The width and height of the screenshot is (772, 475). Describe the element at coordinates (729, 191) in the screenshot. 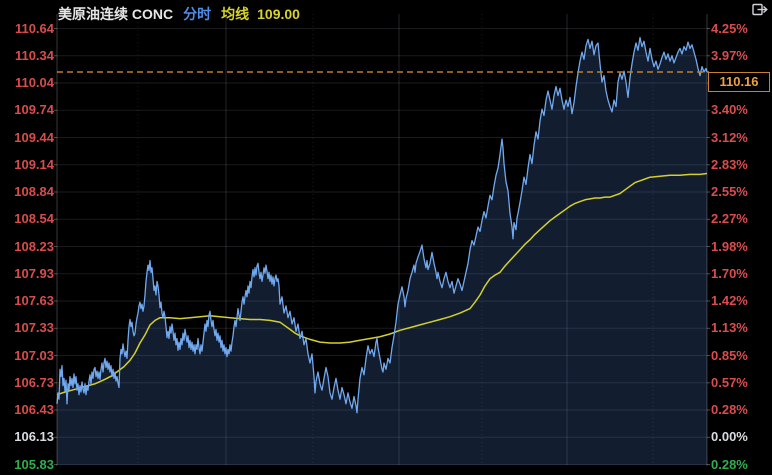

I see `right-axis-label: 2.55%` at that location.